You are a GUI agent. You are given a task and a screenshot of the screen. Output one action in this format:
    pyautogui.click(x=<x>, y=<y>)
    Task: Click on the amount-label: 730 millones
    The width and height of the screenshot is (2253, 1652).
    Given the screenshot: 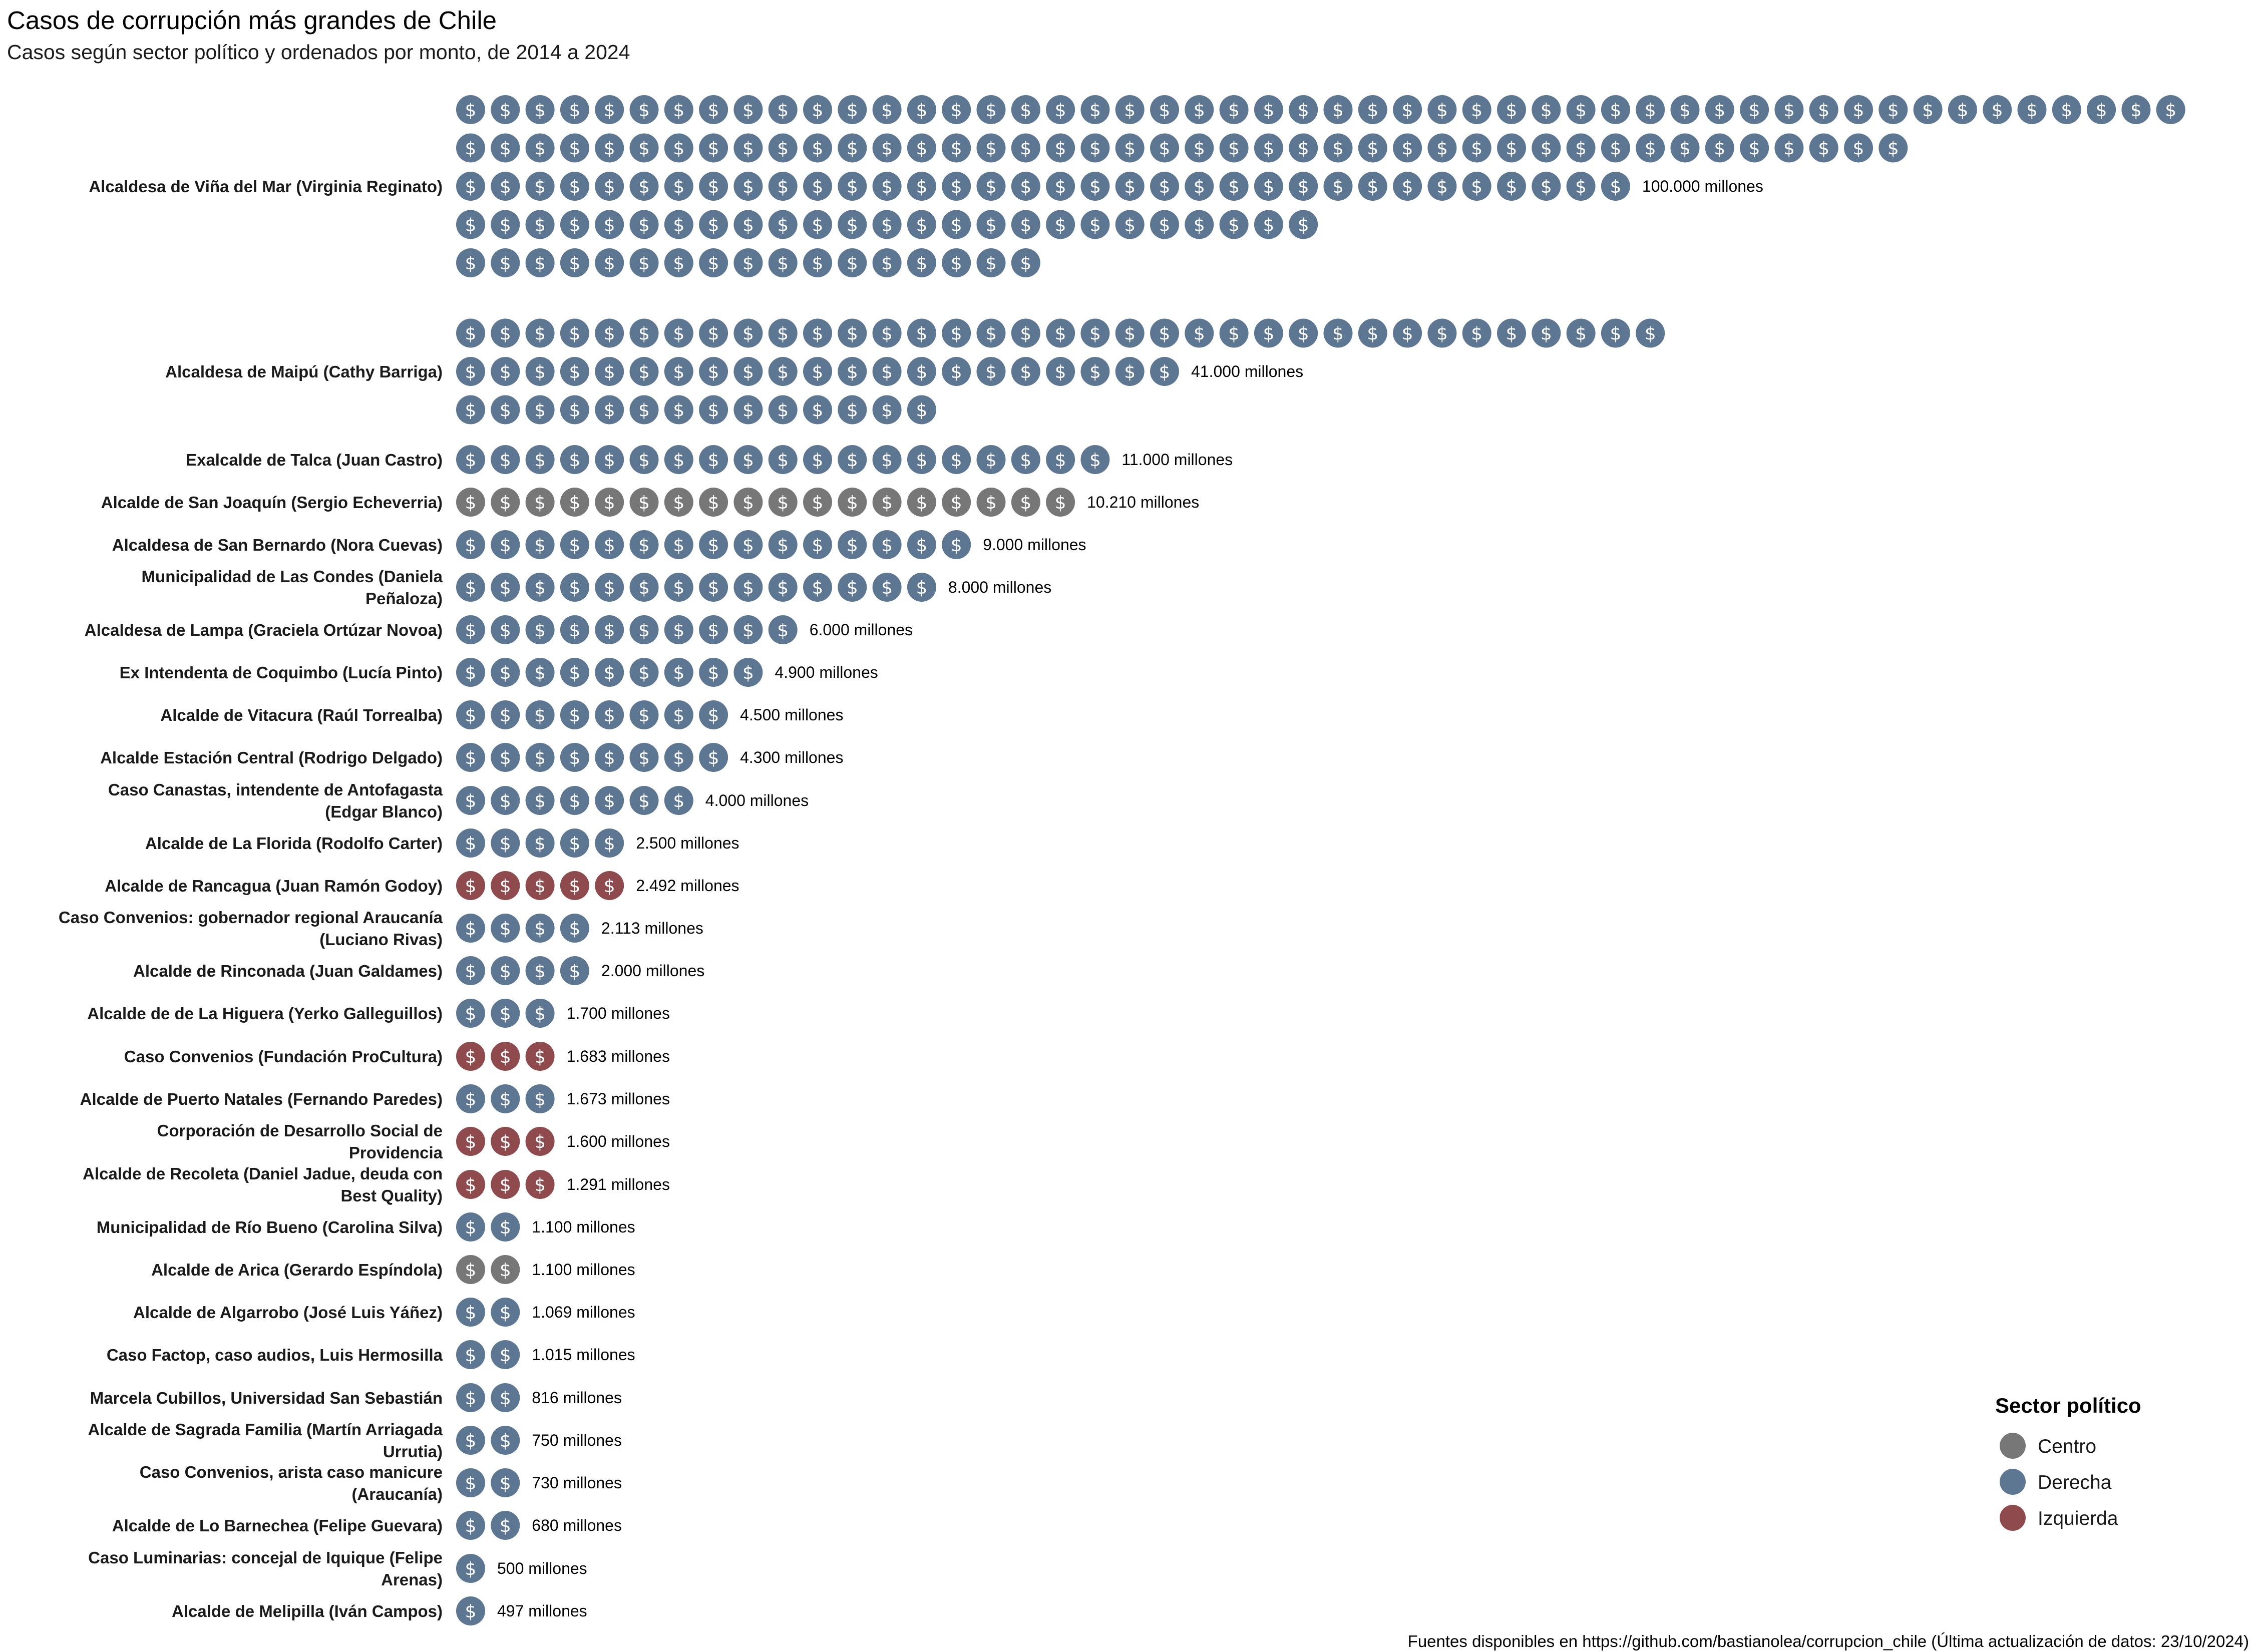 What is the action you would take?
    pyautogui.click(x=577, y=1483)
    